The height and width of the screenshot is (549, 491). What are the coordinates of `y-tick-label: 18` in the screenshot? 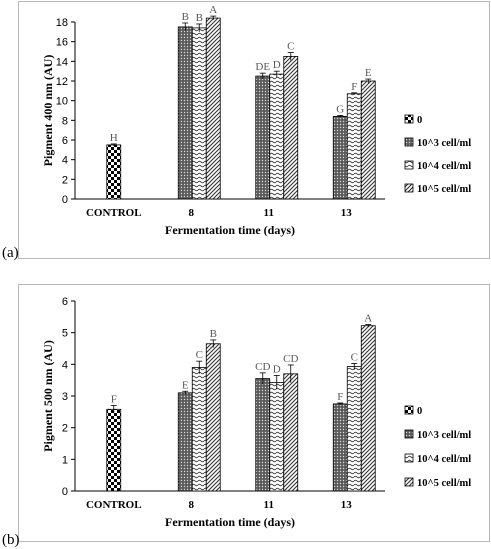 It's located at (62, 23).